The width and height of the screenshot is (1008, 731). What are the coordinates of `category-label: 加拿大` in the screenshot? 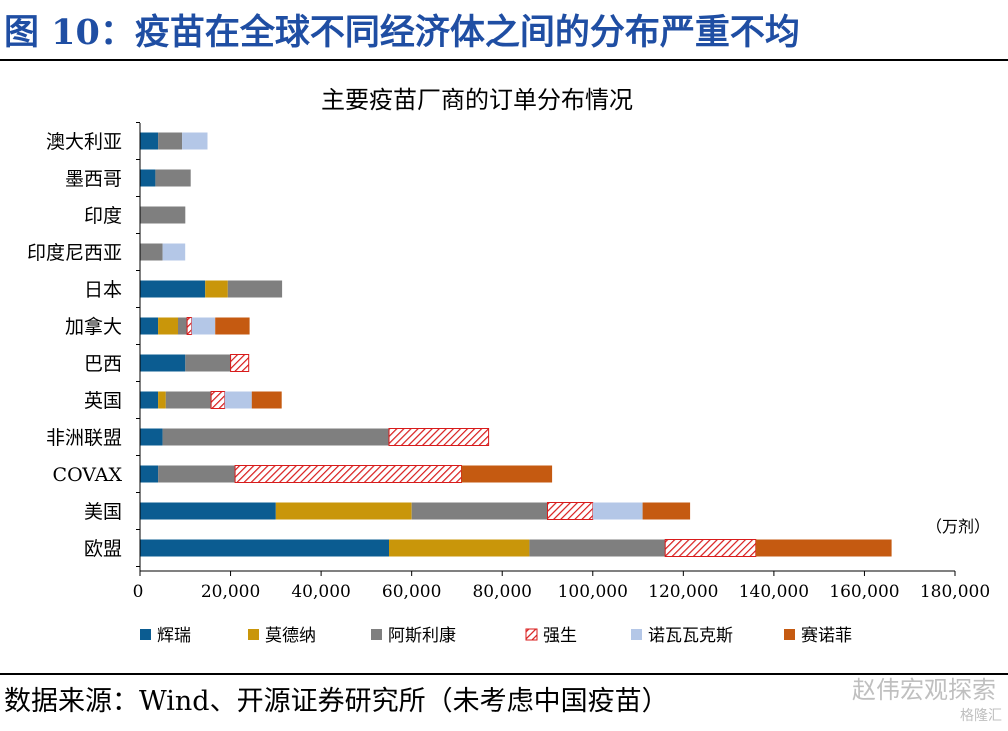 It's located at (93, 326).